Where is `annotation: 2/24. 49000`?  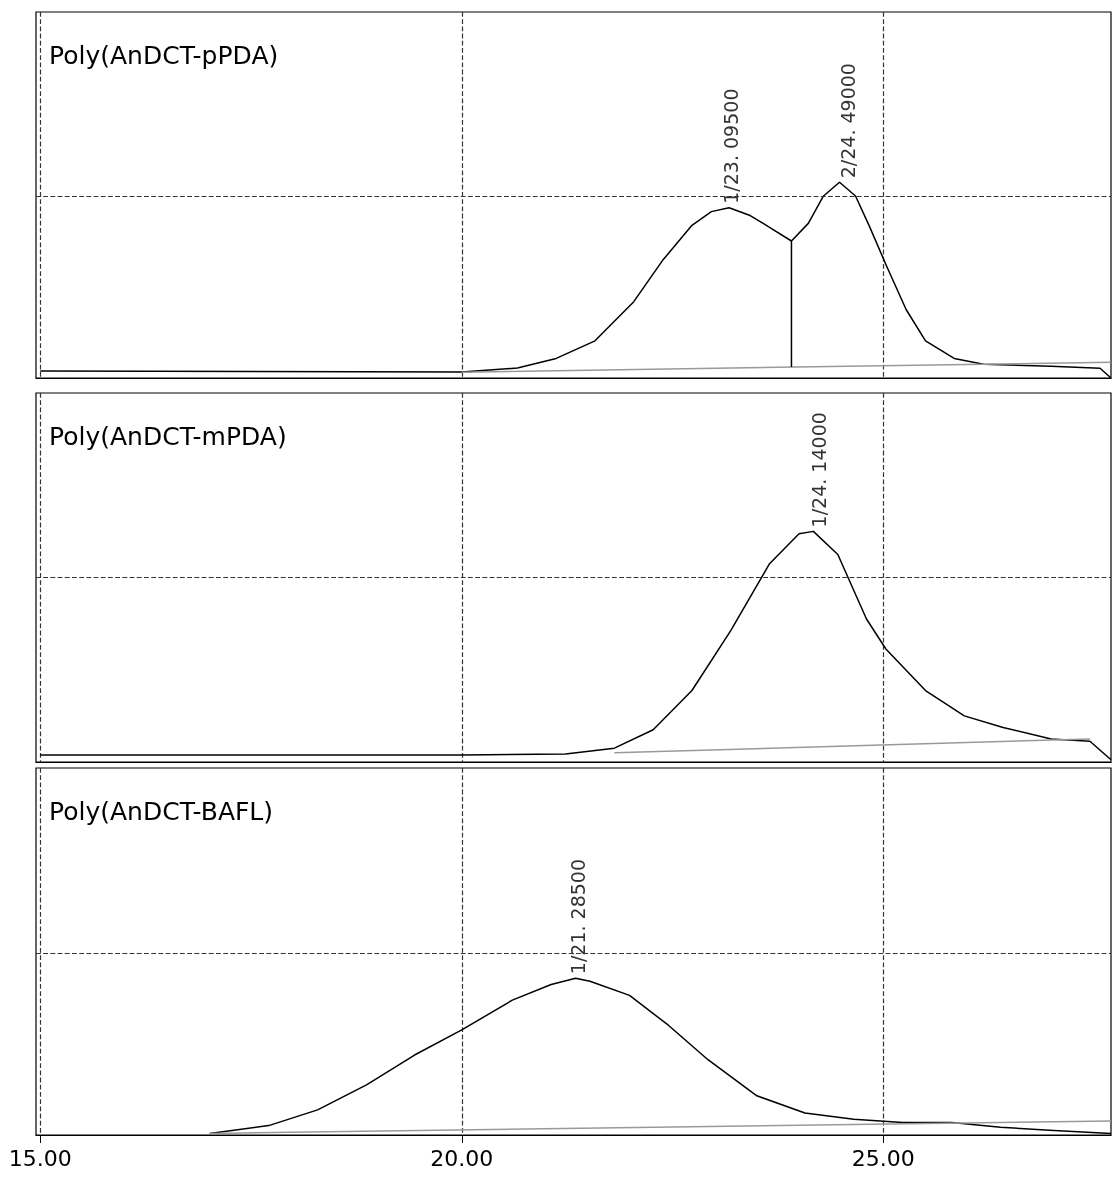 annotation: 2/24. 49000 is located at coordinates (848, 121).